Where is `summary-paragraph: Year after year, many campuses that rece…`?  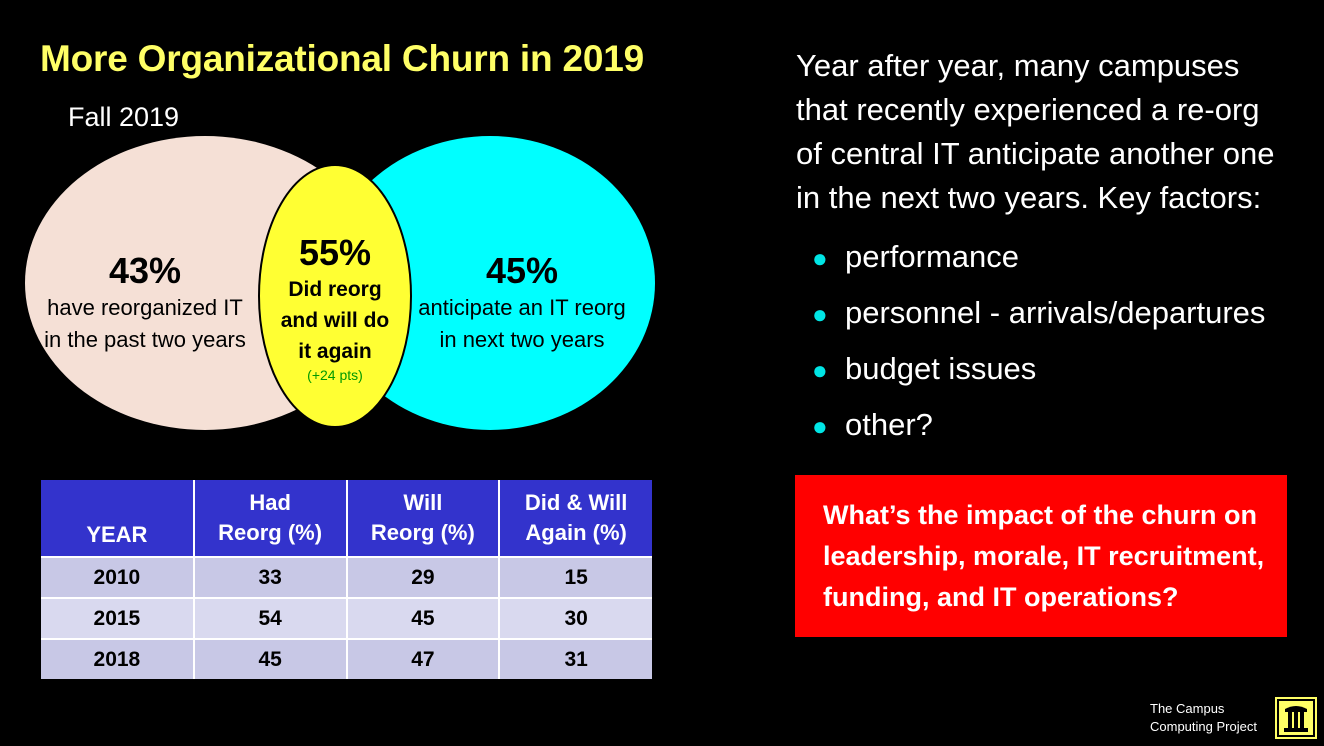 summary-paragraph: Year after year, many campuses that rece… is located at coordinates (1046, 132).